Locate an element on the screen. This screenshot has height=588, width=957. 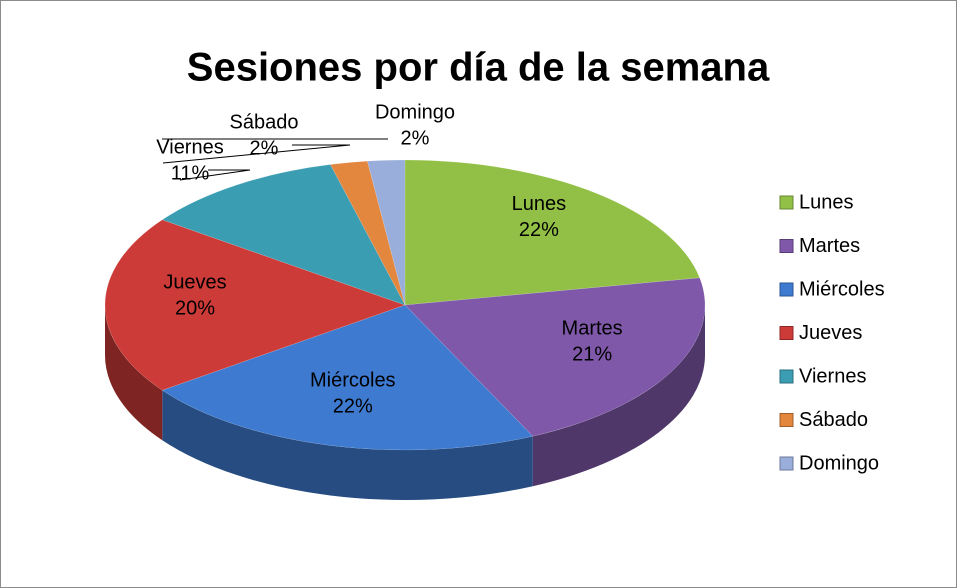
legend-label: Martes is located at coordinates (829, 246).